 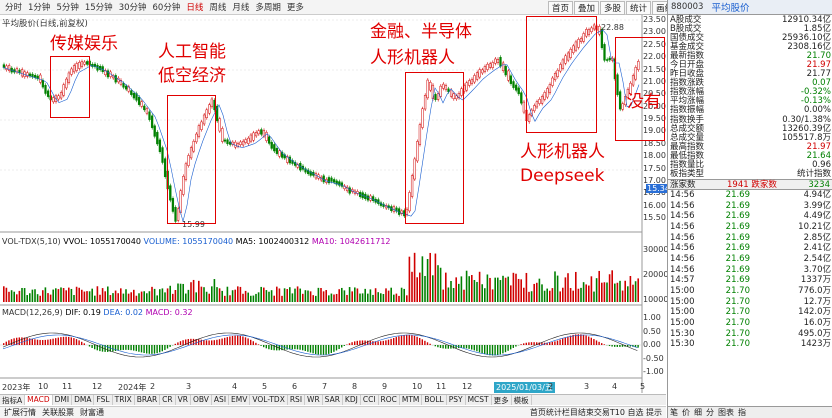 I want to click on bottom-tab: 财富通, so click(x=92, y=412).